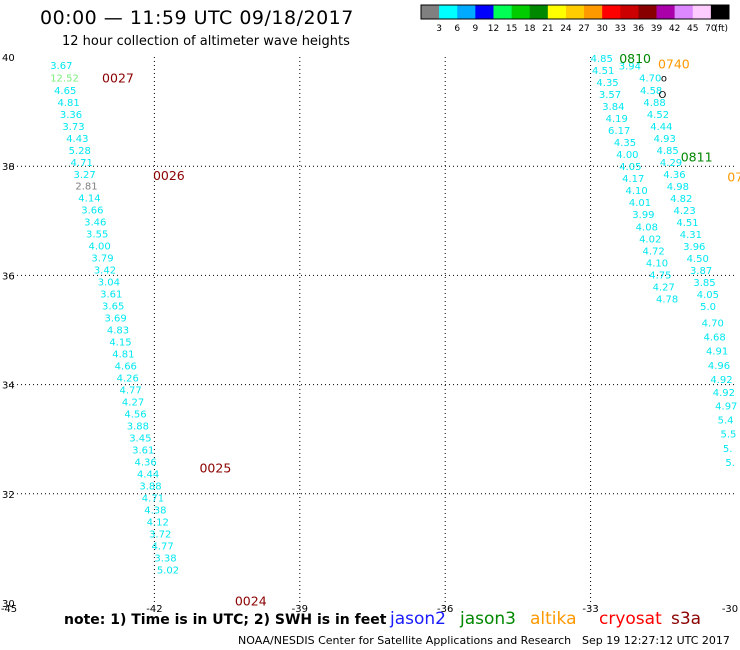  What do you see at coordinates (488, 619) in the screenshot?
I see `satellite-legend-jason3: jason3` at bounding box center [488, 619].